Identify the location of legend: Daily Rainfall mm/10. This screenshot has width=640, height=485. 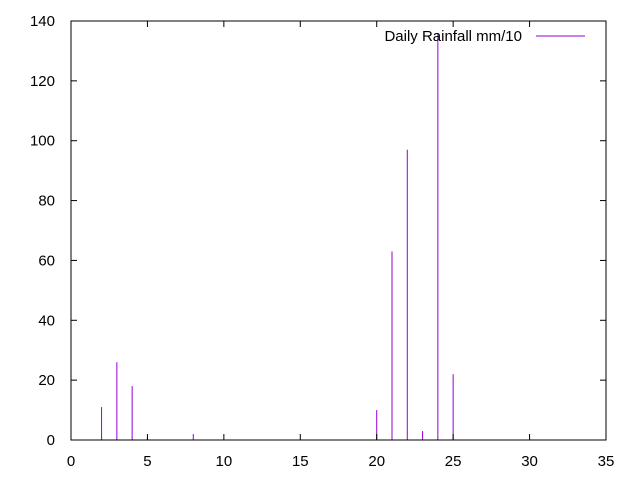
(484, 36).